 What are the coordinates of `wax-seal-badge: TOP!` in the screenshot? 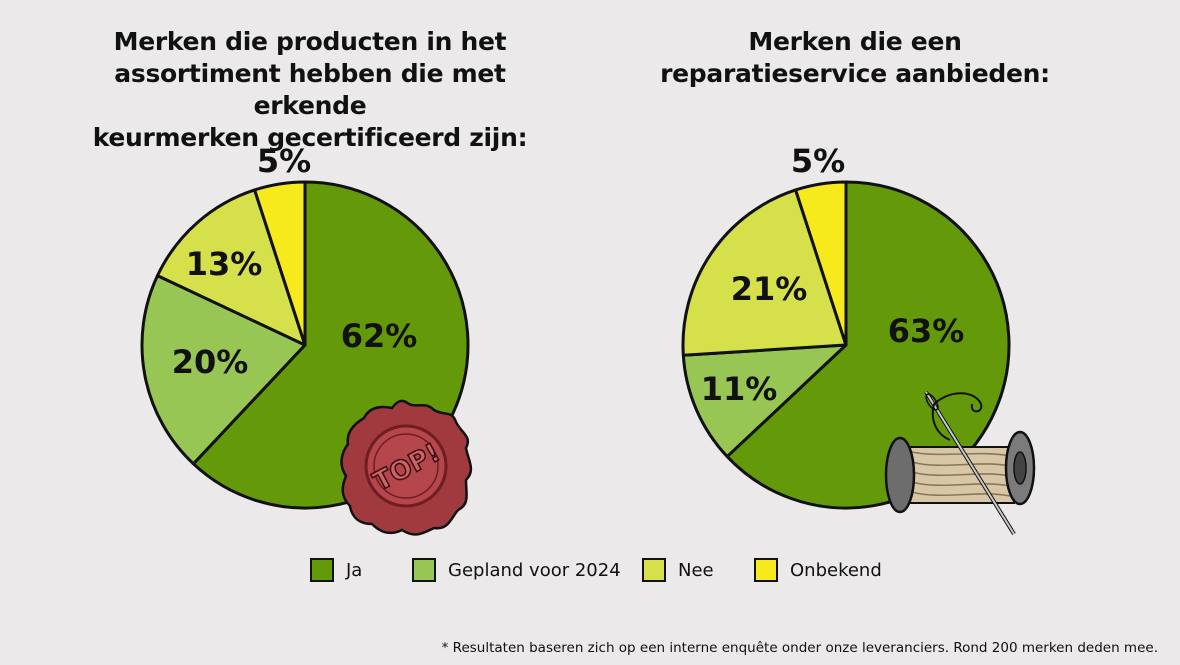 It's located at (406, 467).